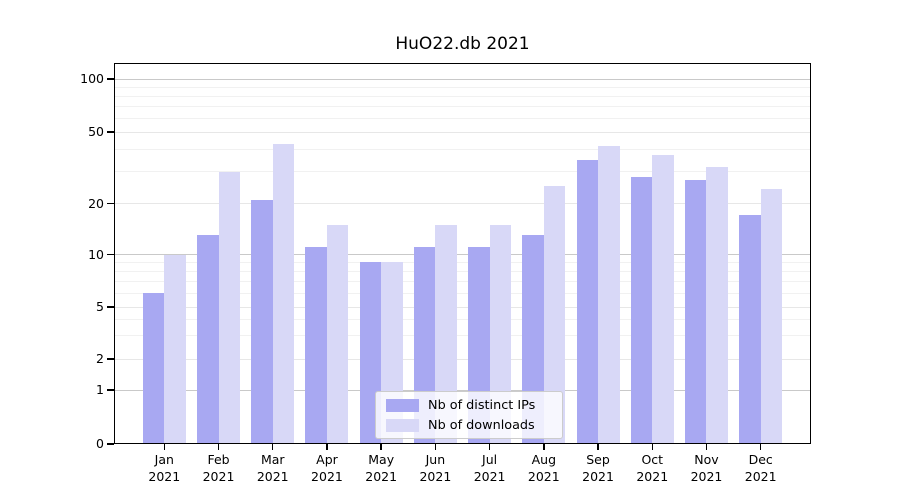 This screenshot has height=500, width=900. What do you see at coordinates (489, 468) in the screenshot?
I see `x-tick-label-jul: Jul 2021` at bounding box center [489, 468].